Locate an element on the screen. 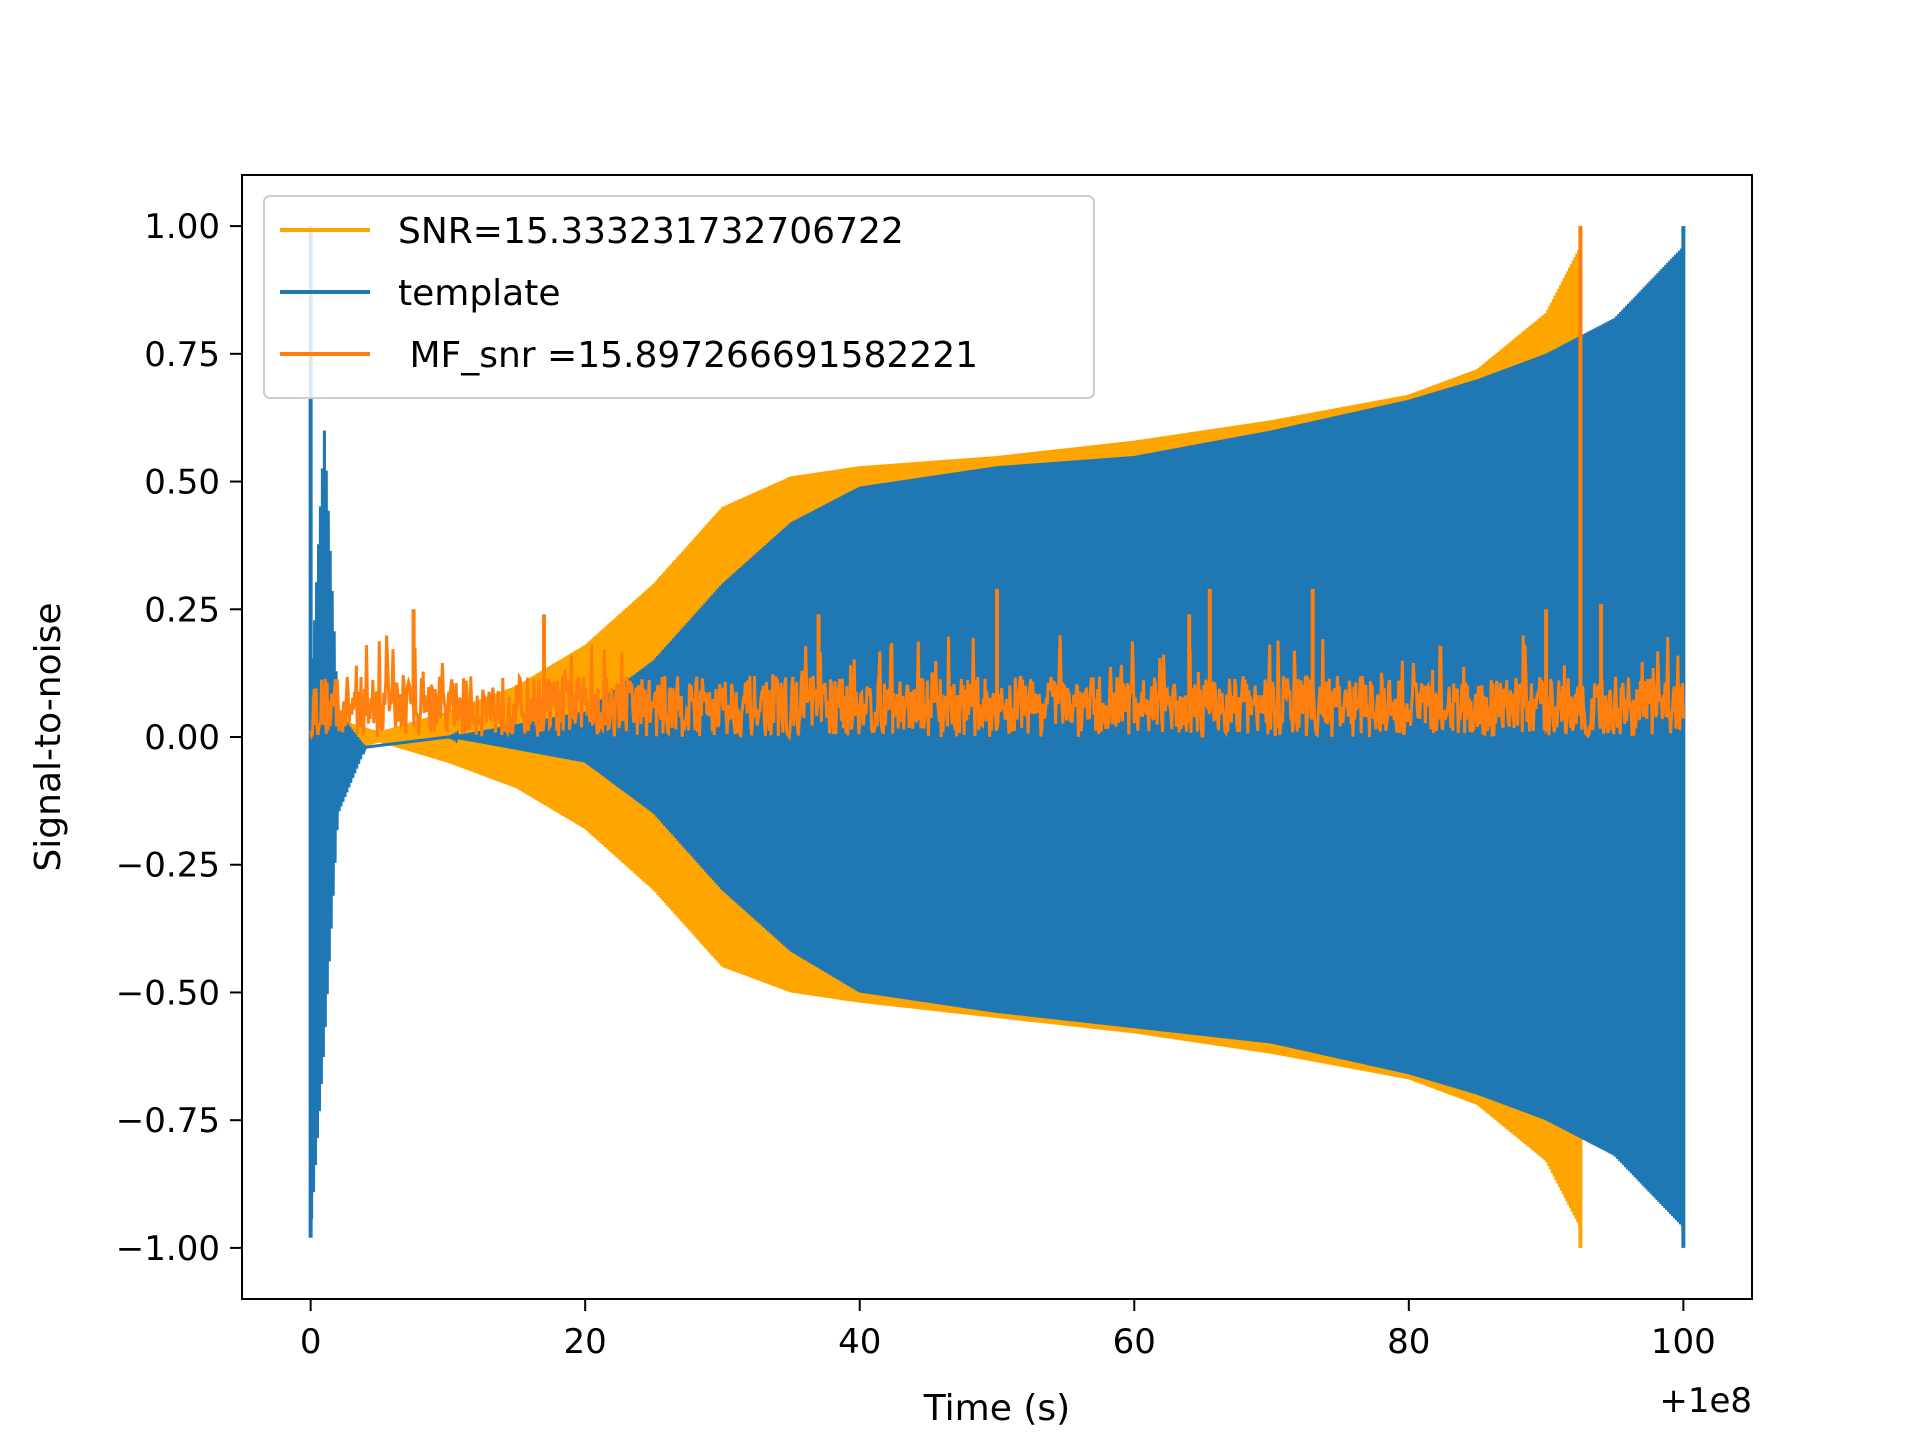  y-tick-label: 0.75 is located at coordinates (182, 355).